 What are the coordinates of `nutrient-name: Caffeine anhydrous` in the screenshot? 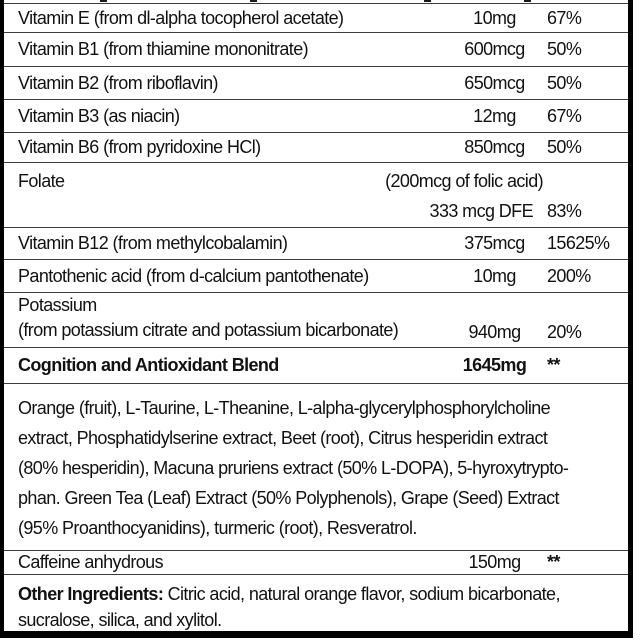 It's located at (91, 562).